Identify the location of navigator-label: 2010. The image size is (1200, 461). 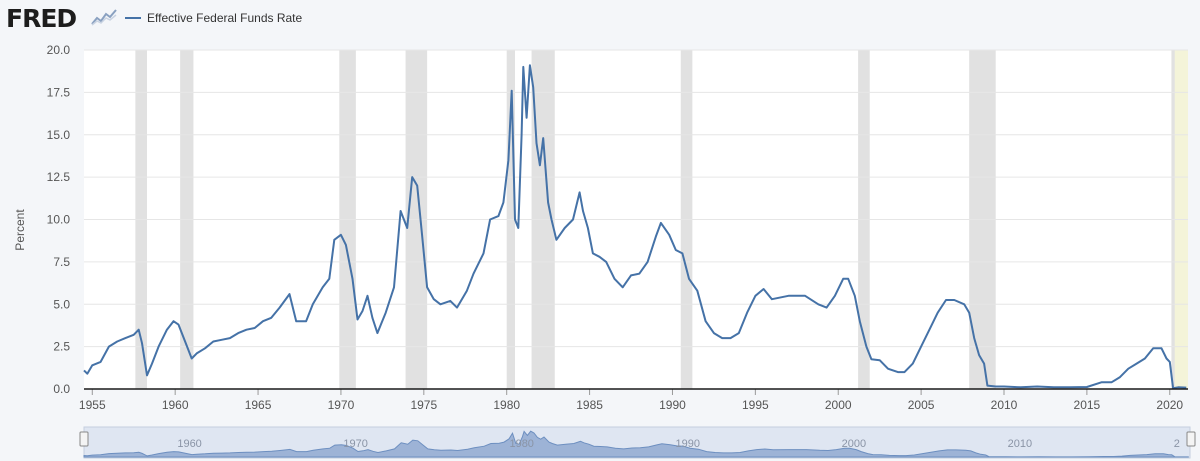
(1020, 444).